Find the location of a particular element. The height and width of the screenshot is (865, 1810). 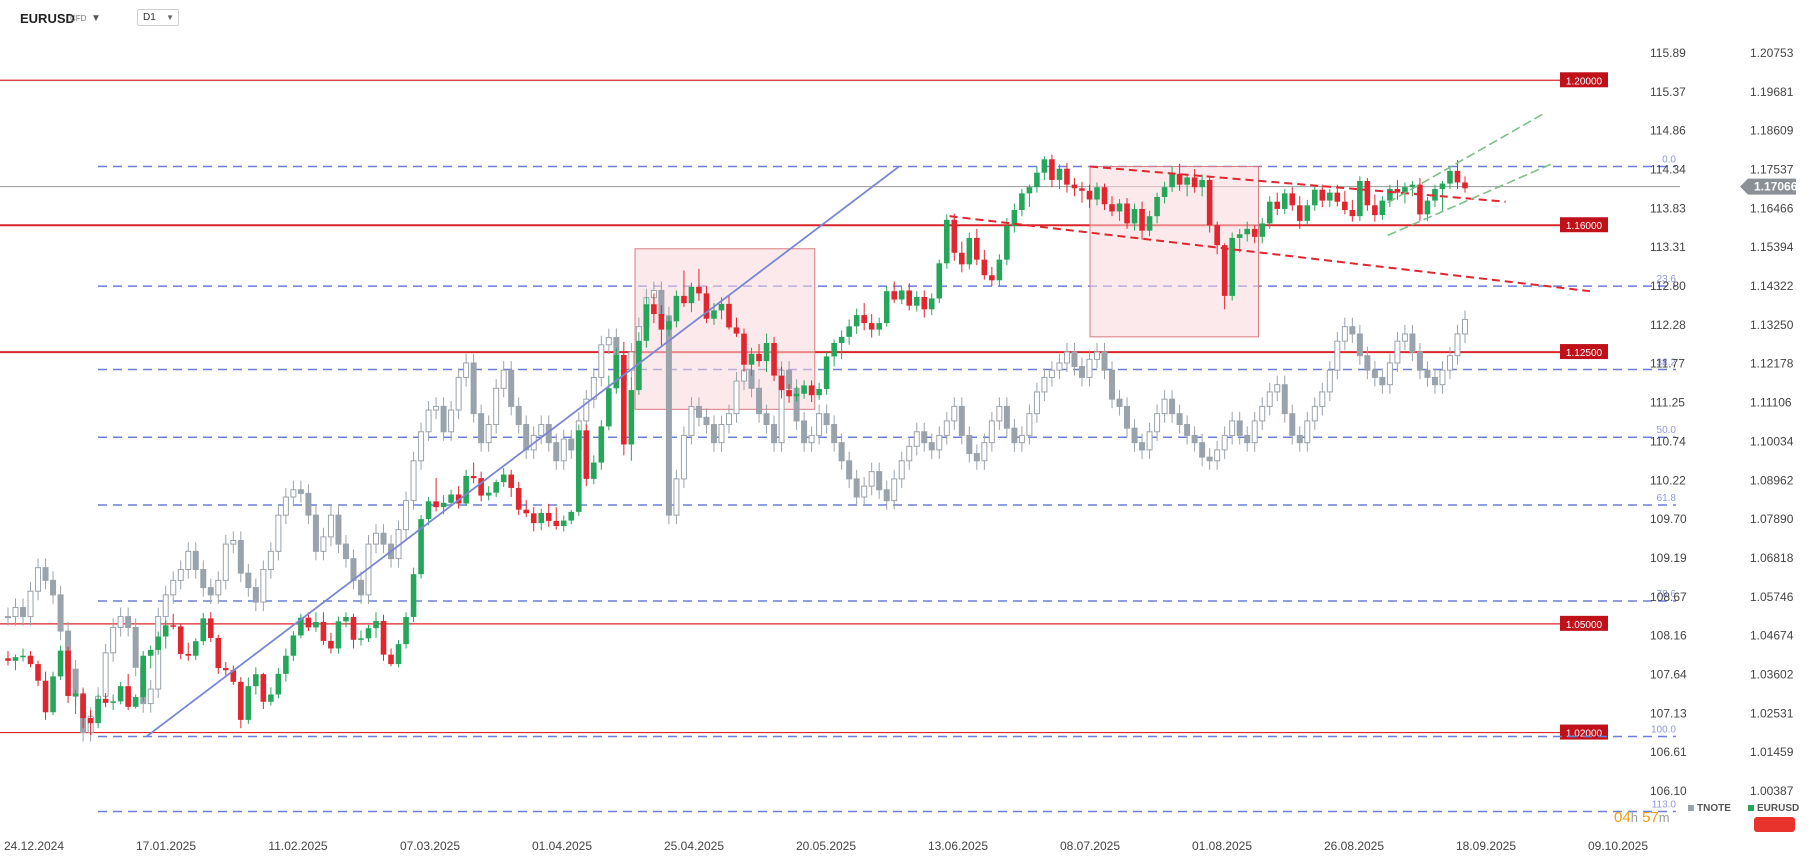

falling-channel-upper is located at coordinates (1297, 184).